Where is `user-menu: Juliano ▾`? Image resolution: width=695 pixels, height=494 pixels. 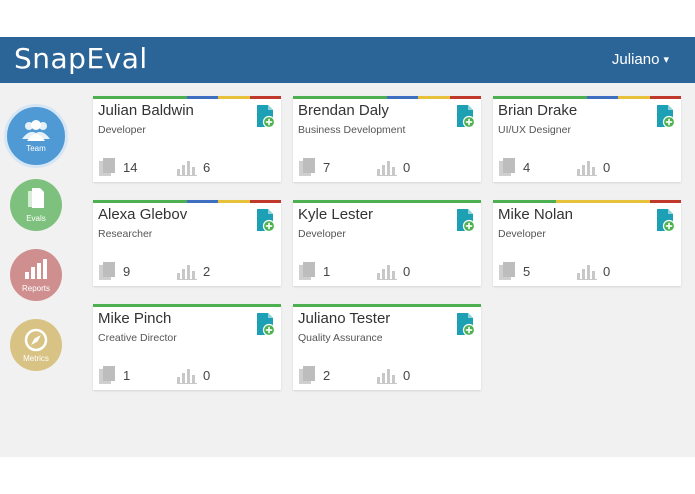
user-menu: Juliano ▾ is located at coordinates (640, 59).